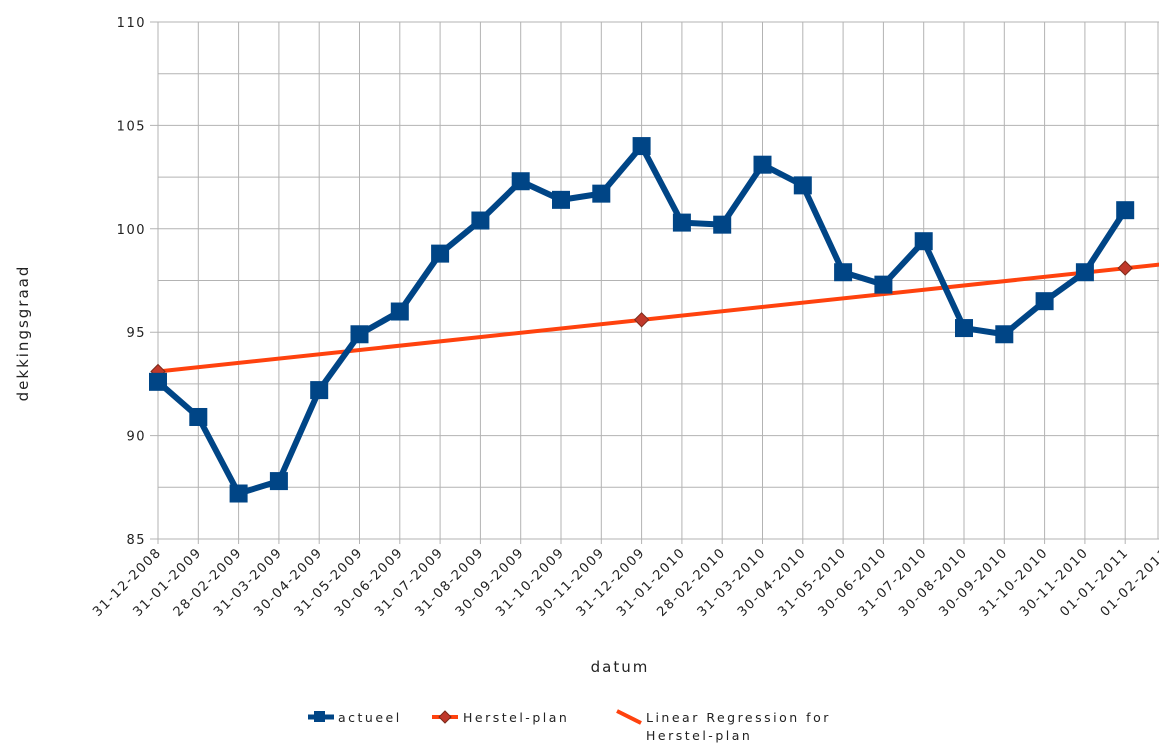  What do you see at coordinates (23, 333) in the screenshot?
I see `y-axis-title: dekkingsgraad` at bounding box center [23, 333].